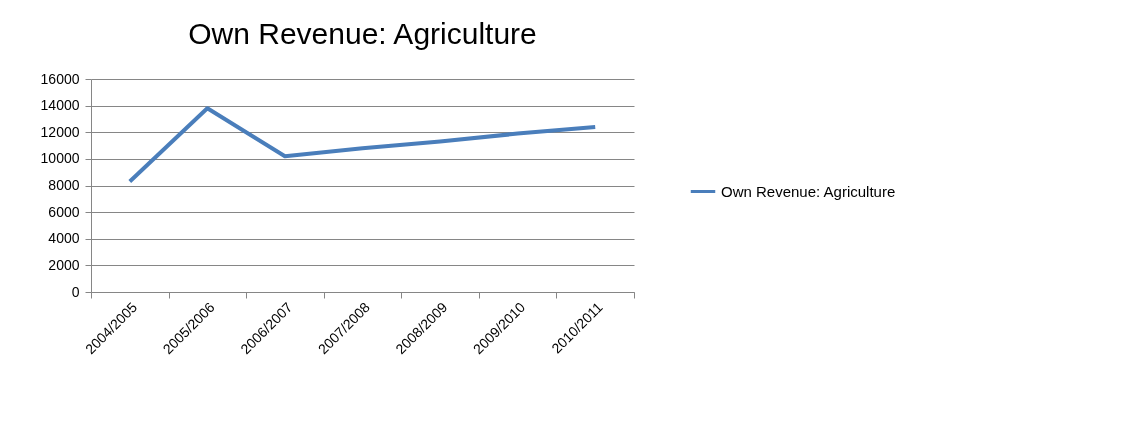 Image resolution: width=1133 pixels, height=443 pixels. Describe the element at coordinates (808, 191) in the screenshot. I see `legend-label: Own Revenue: Agriculture` at that location.